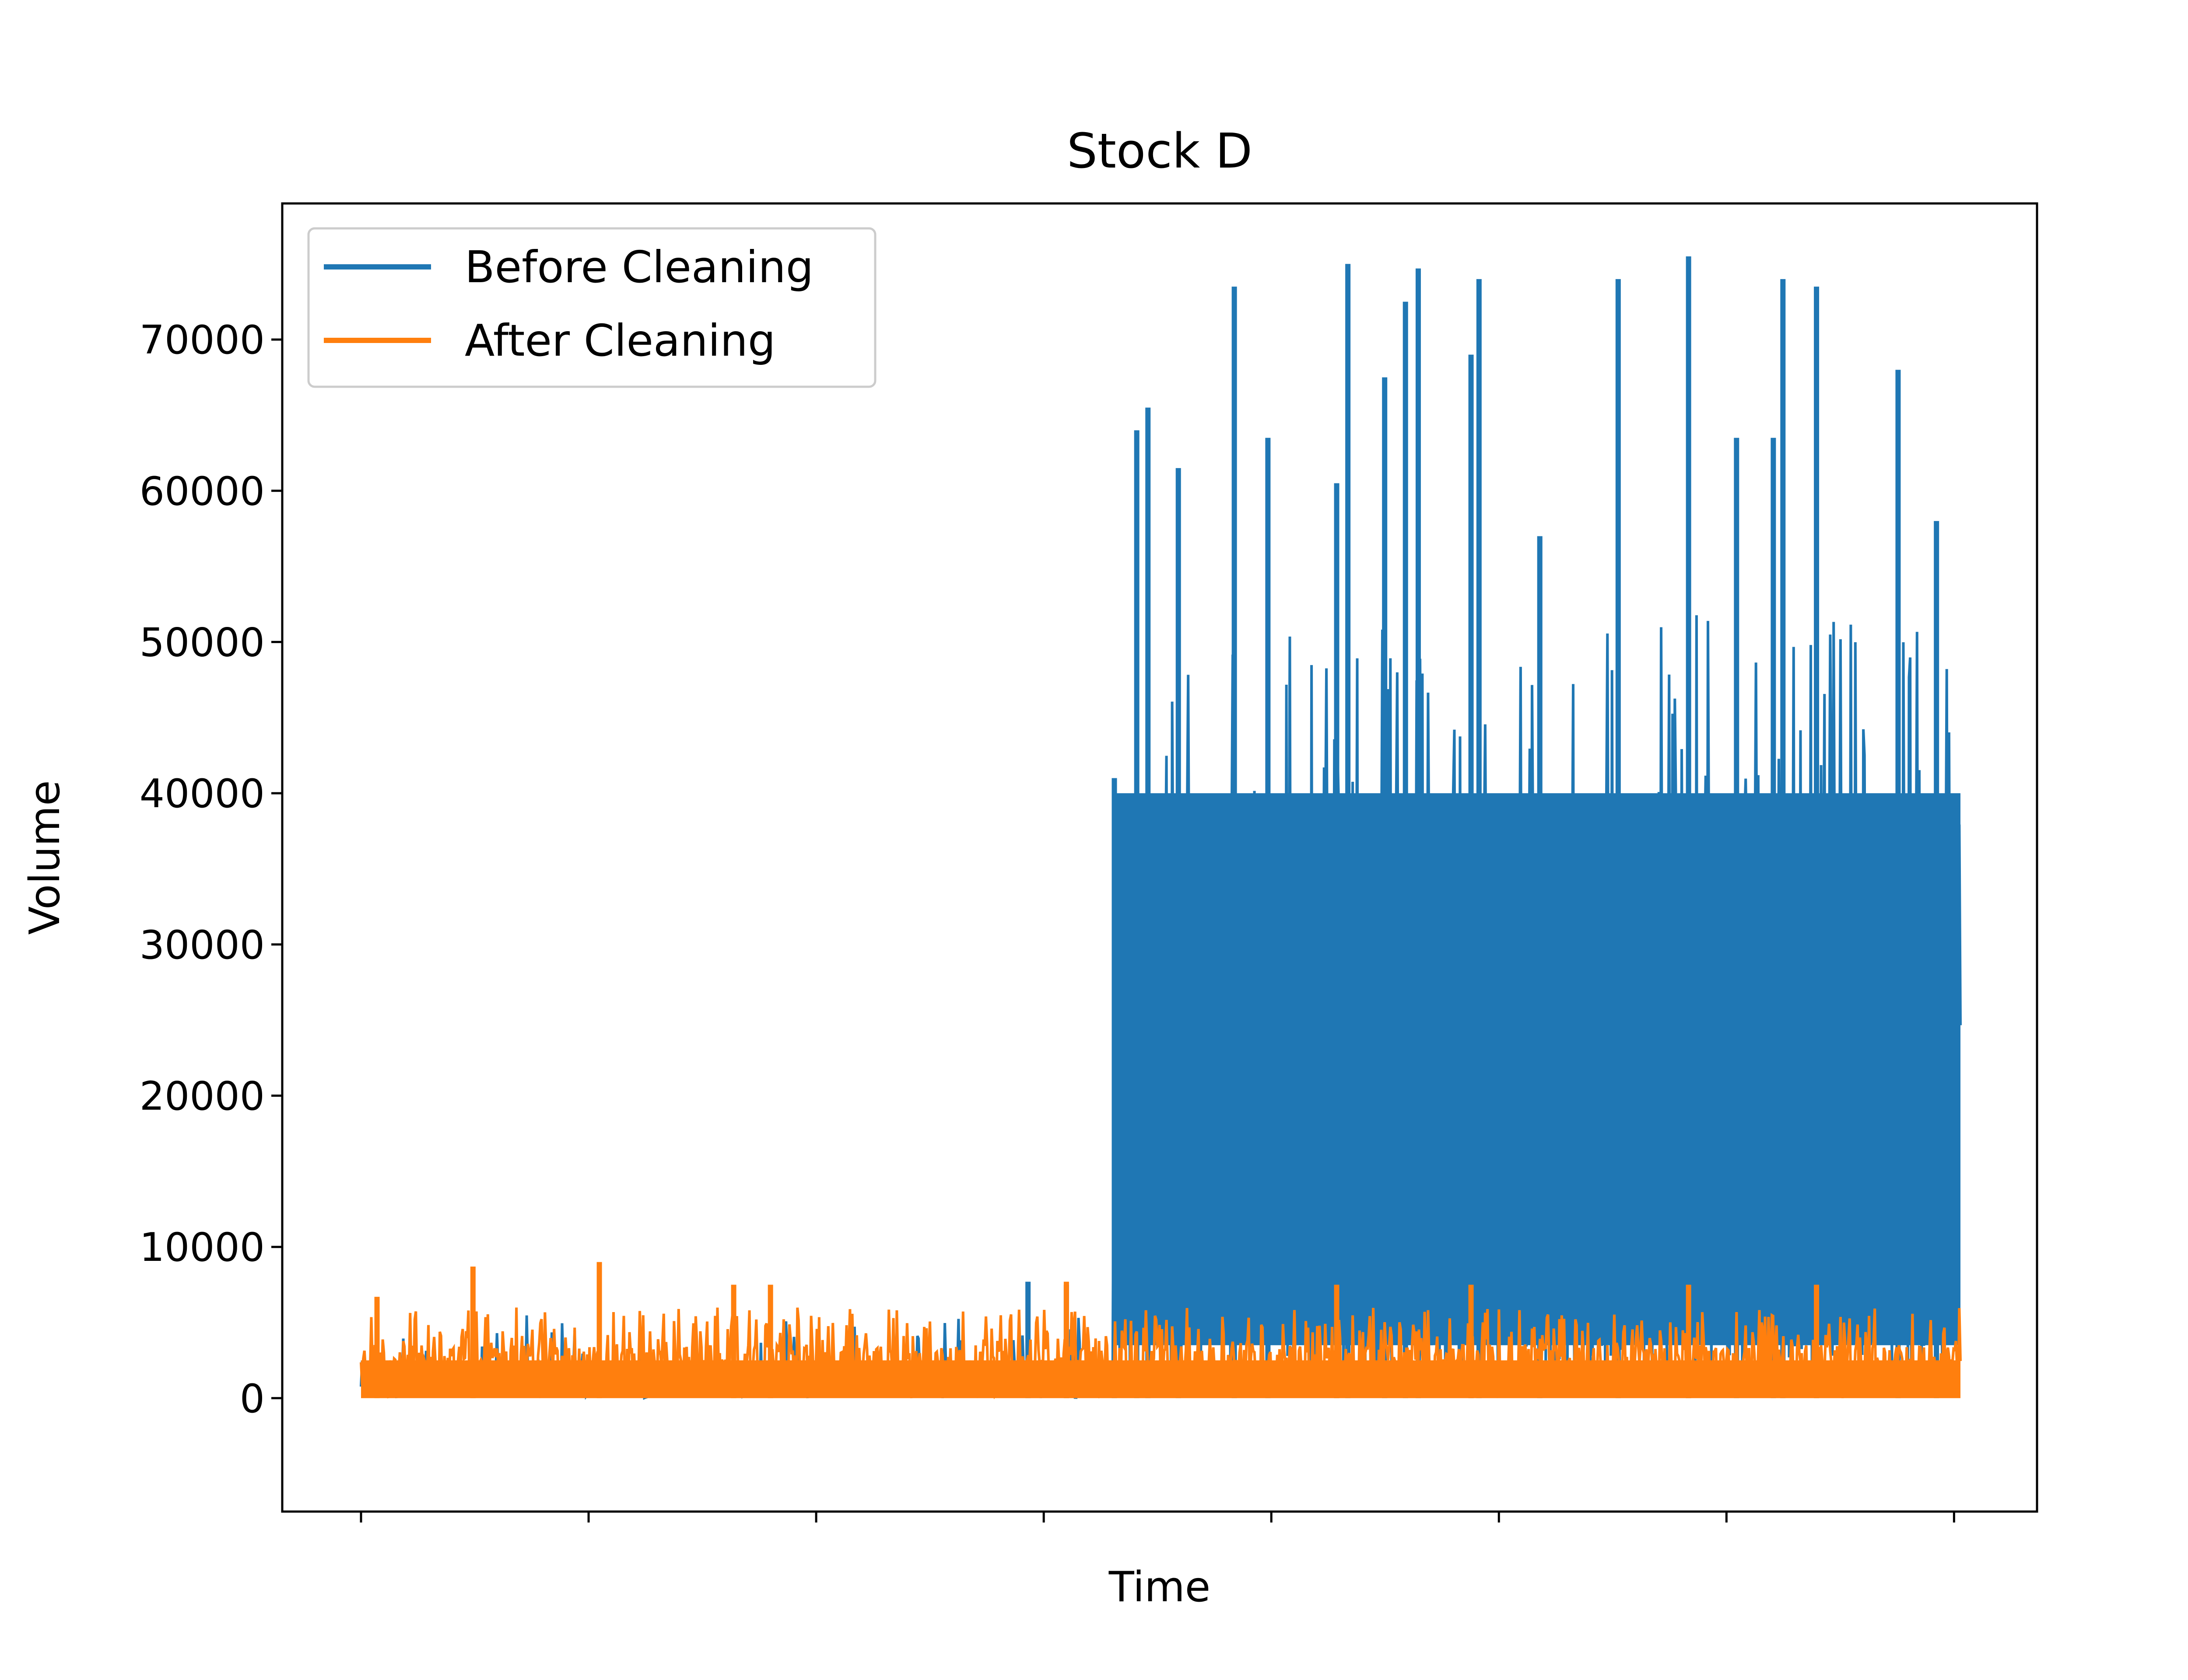 Image resolution: width=2188 pixels, height=1680 pixels. What do you see at coordinates (211, 869) in the screenshot?
I see `y-axis: 0 10000 20000 30000 40000 50000 60000 70000` at bounding box center [211, 869].